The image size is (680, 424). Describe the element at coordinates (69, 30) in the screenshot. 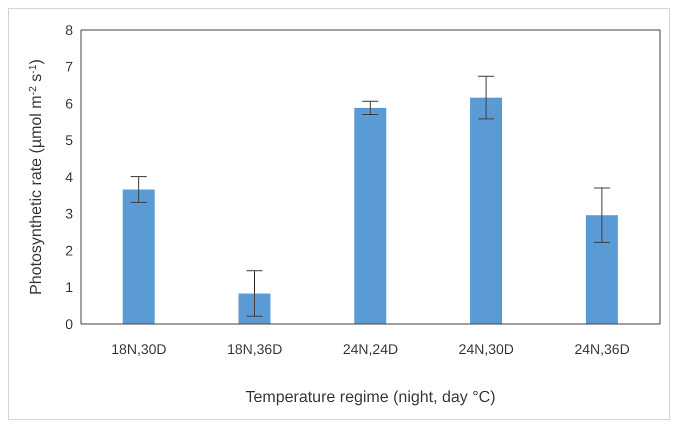

I see `y-tick-label: 8` at that location.